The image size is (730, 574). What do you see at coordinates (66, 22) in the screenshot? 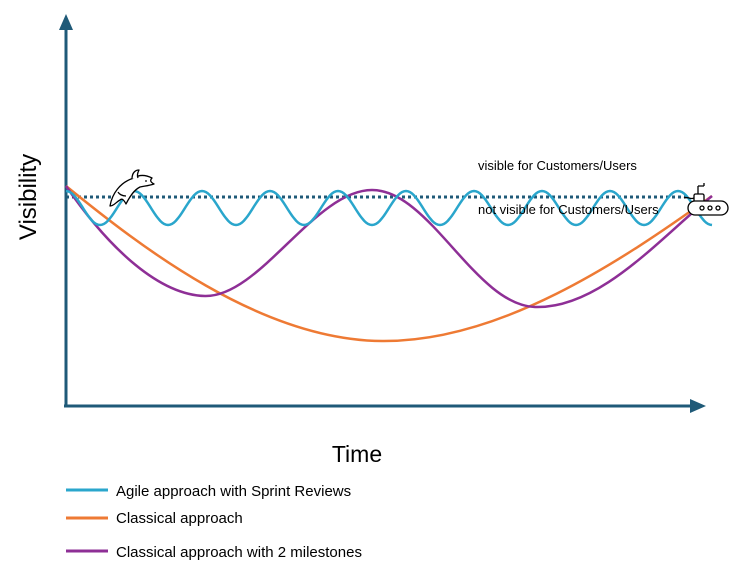
I see `y-axis-arrow` at bounding box center [66, 22].